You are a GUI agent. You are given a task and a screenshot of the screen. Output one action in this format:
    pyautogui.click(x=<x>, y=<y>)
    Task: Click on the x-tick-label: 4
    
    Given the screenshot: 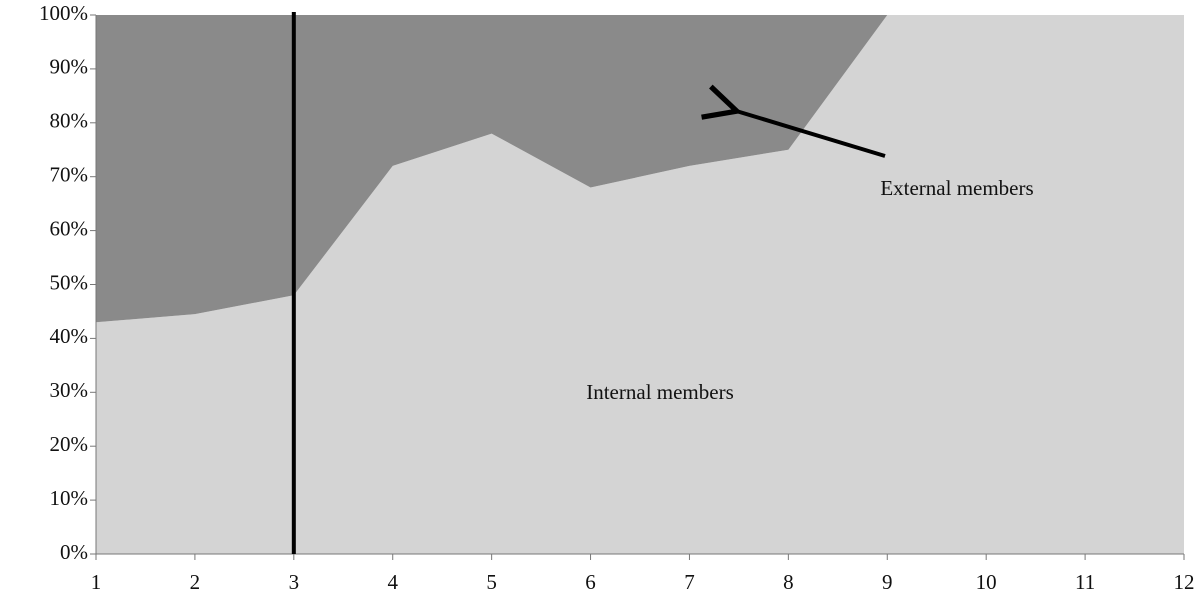 What is the action you would take?
    pyautogui.click(x=392, y=582)
    